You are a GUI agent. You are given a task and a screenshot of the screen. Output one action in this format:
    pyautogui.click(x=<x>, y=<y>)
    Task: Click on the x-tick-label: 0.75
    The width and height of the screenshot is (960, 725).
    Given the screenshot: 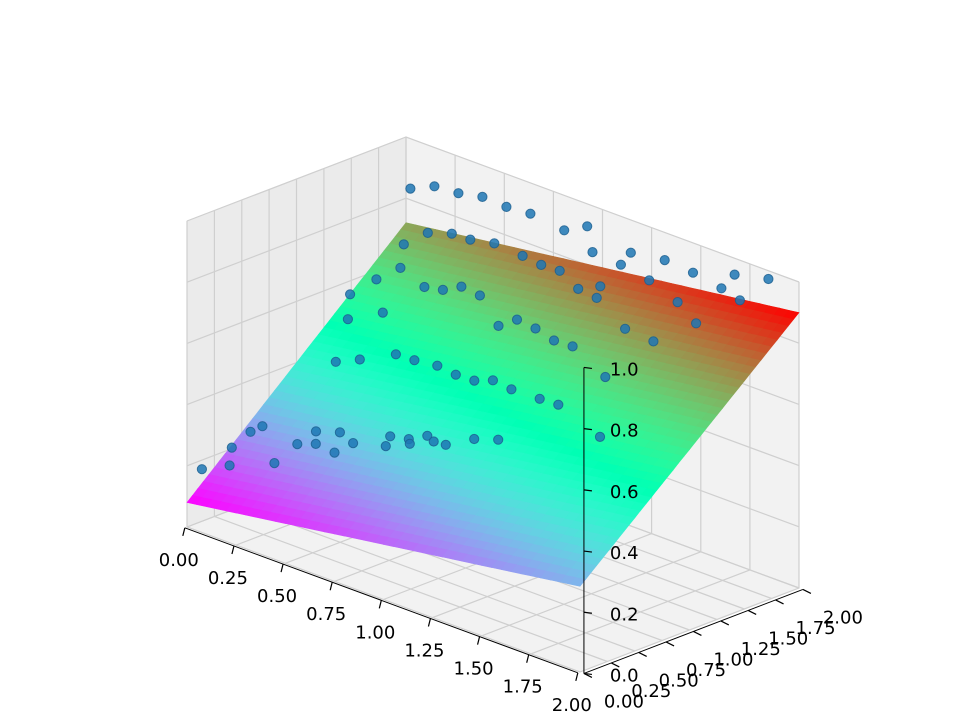 What is the action you would take?
    pyautogui.click(x=326, y=614)
    